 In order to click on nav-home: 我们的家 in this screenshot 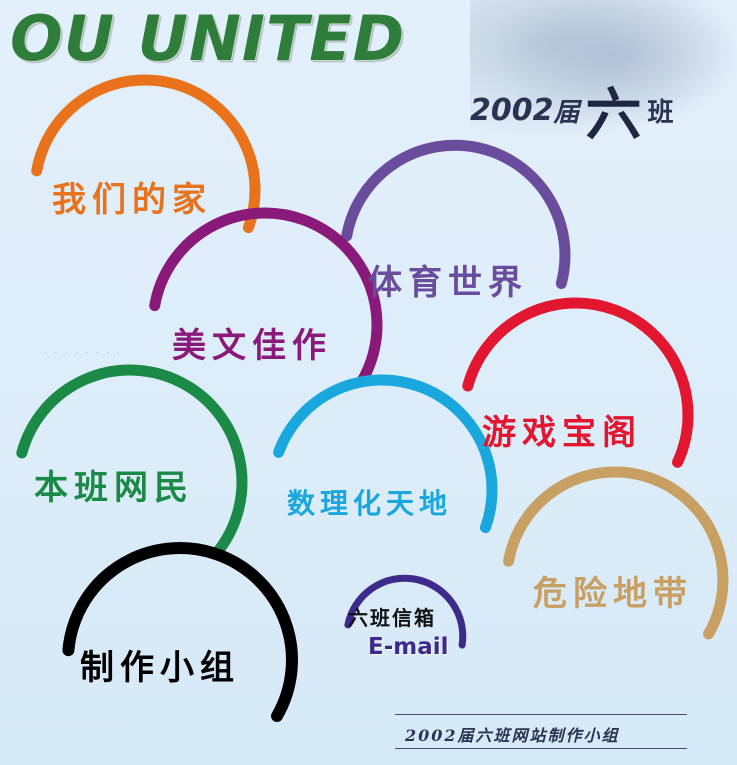, I will do `click(132, 200)`.